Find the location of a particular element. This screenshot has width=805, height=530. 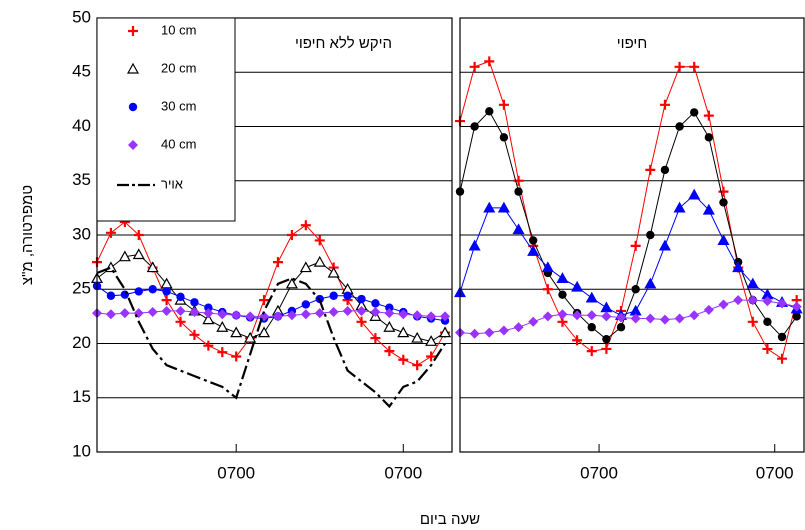

y-tick-label: 30 is located at coordinates (81, 233).